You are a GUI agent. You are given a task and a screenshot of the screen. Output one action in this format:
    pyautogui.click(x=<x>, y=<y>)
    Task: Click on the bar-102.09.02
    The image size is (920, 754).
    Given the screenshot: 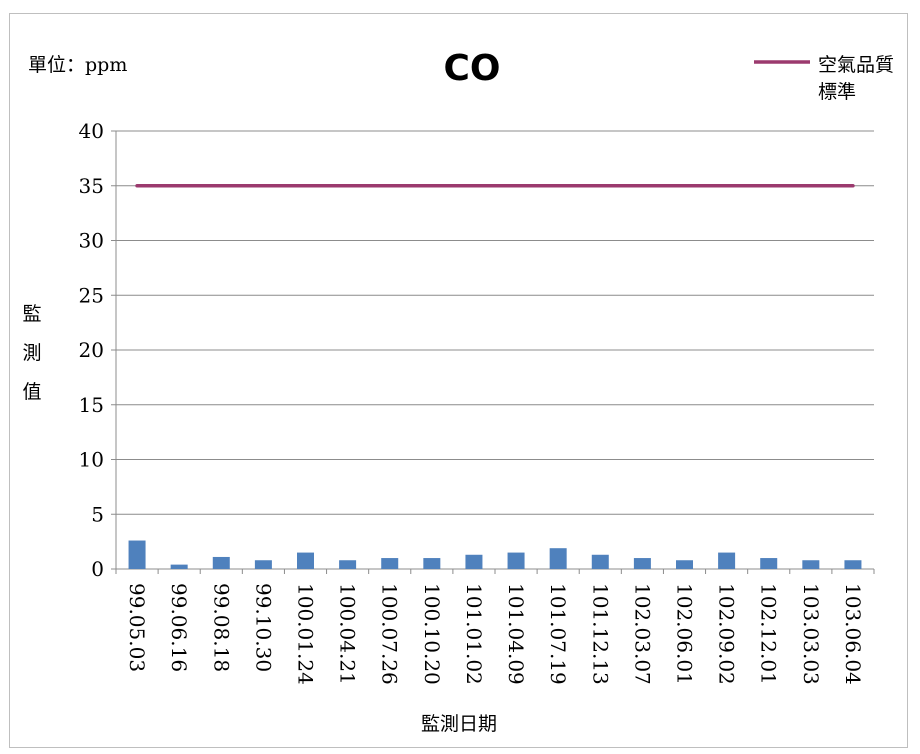 What is the action you would take?
    pyautogui.click(x=727, y=560)
    